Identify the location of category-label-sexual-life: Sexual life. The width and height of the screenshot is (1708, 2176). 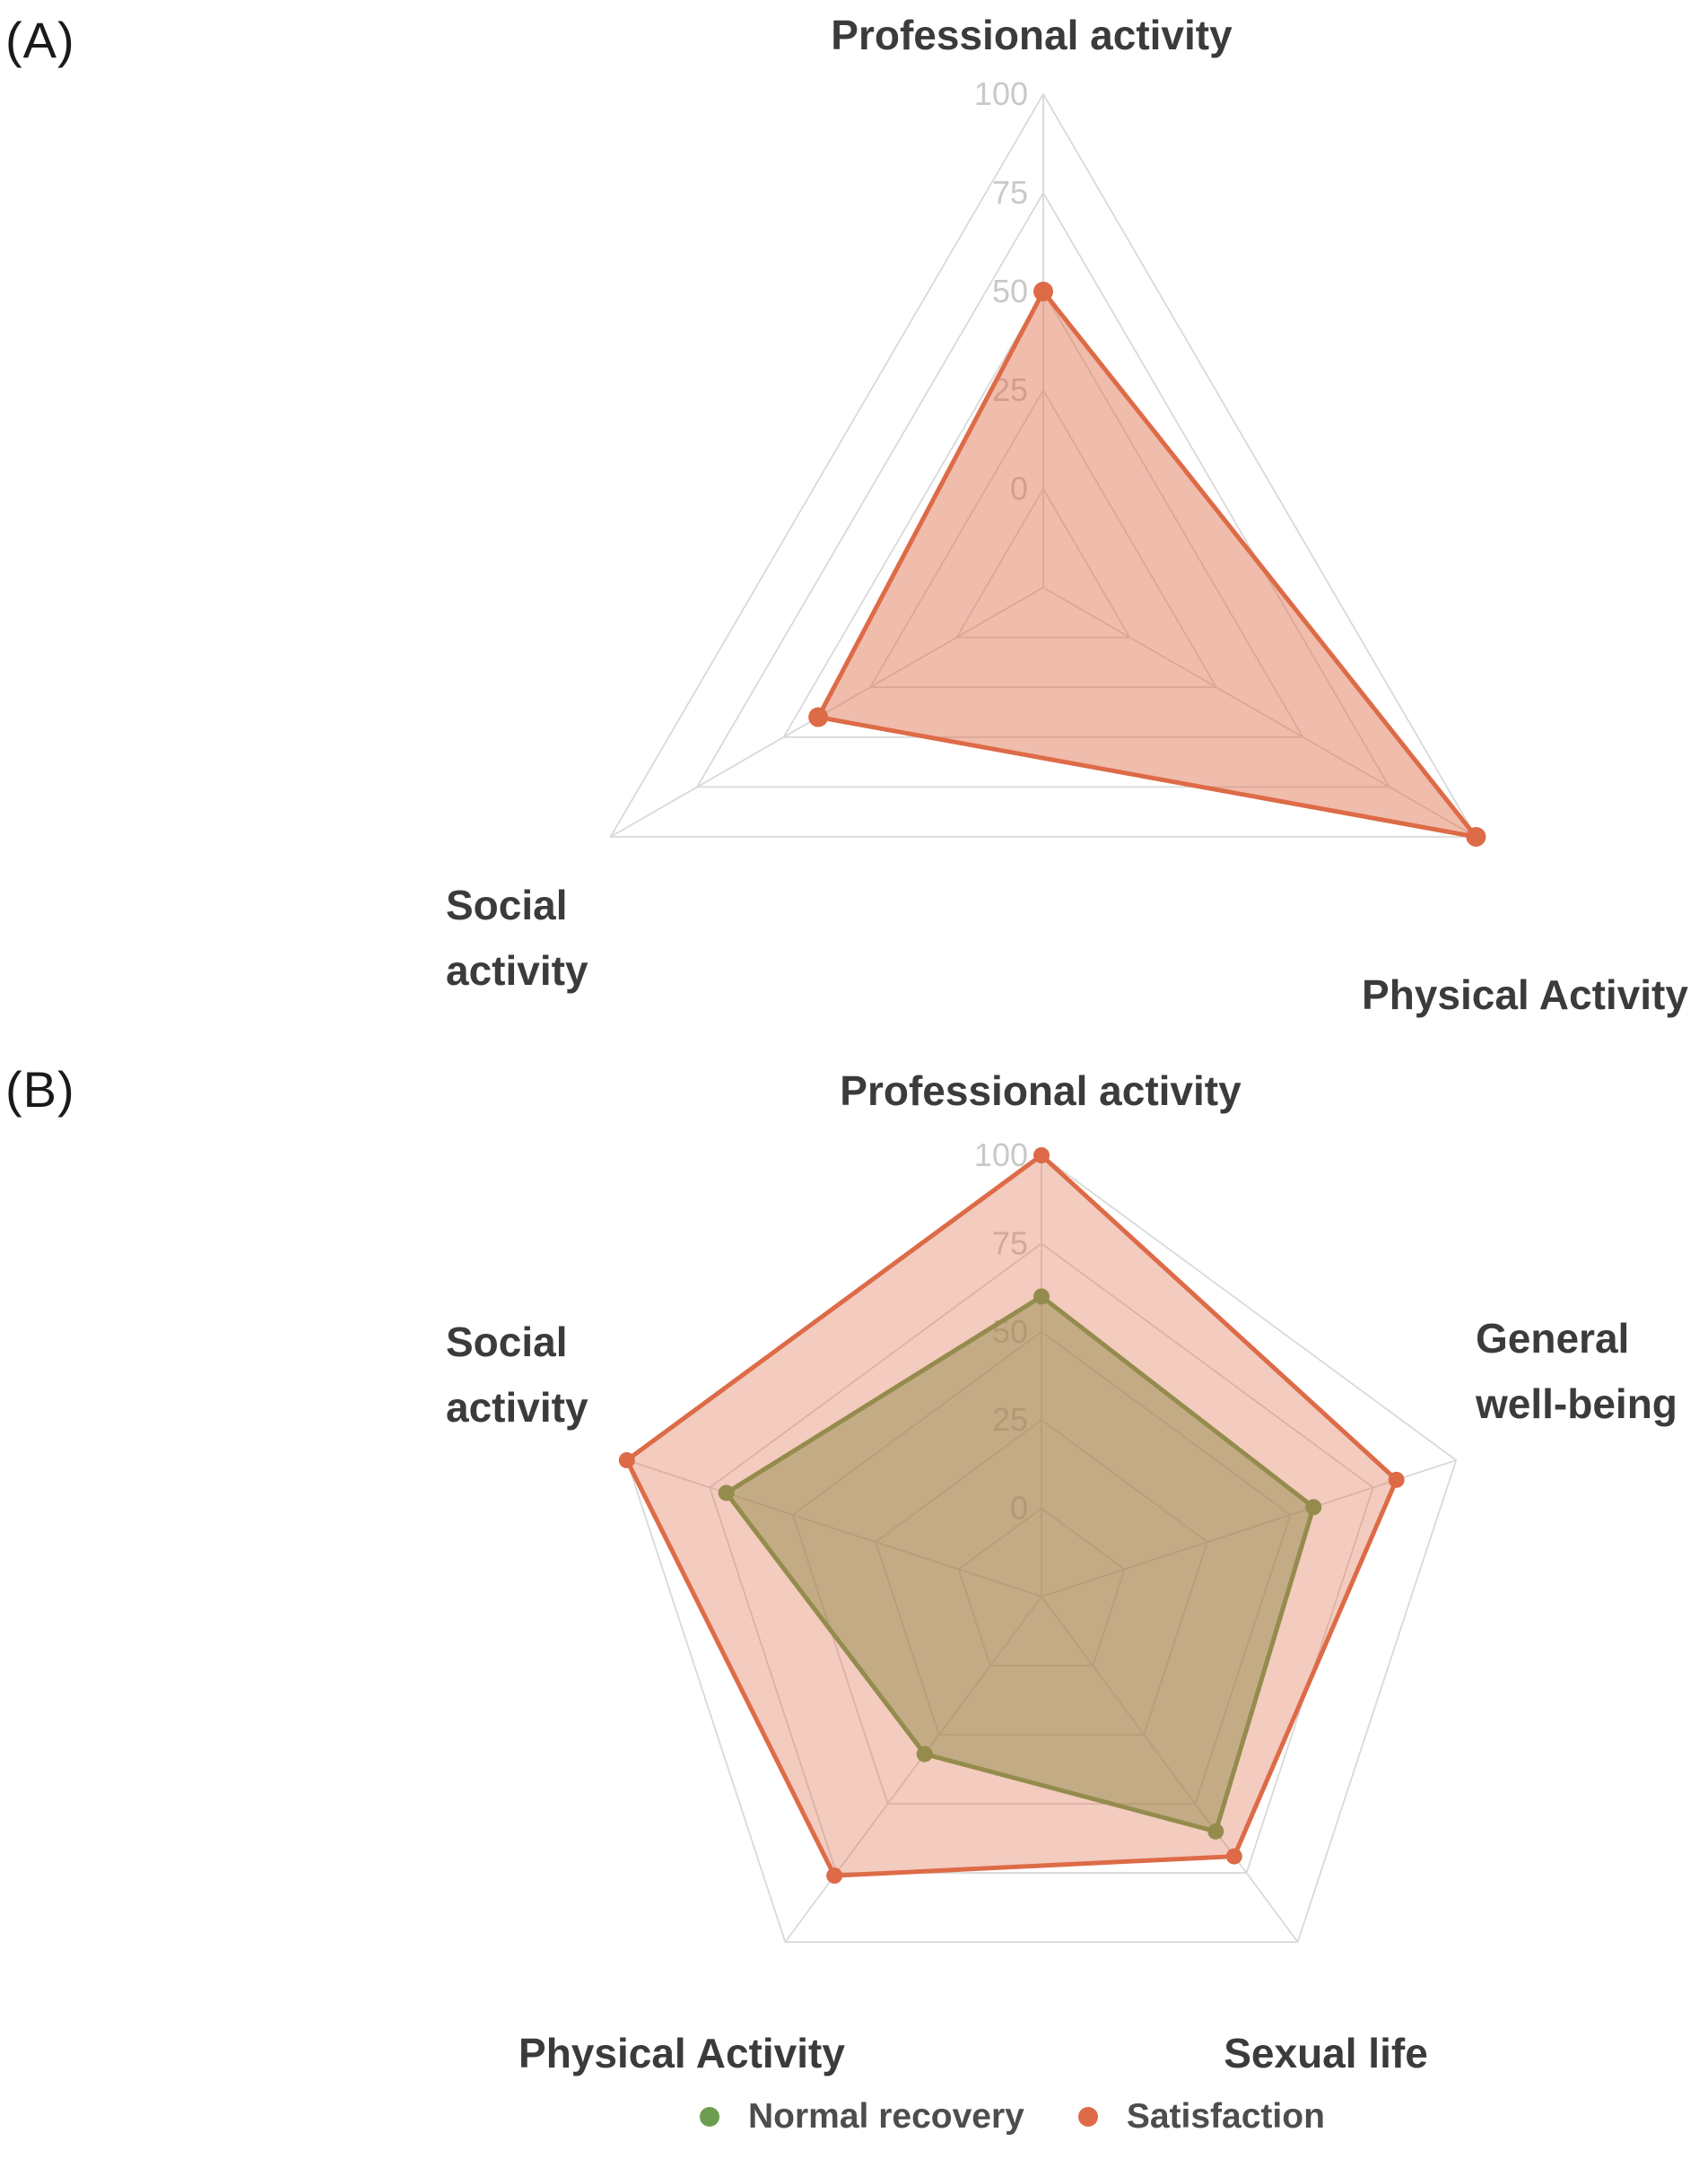
(1326, 2053).